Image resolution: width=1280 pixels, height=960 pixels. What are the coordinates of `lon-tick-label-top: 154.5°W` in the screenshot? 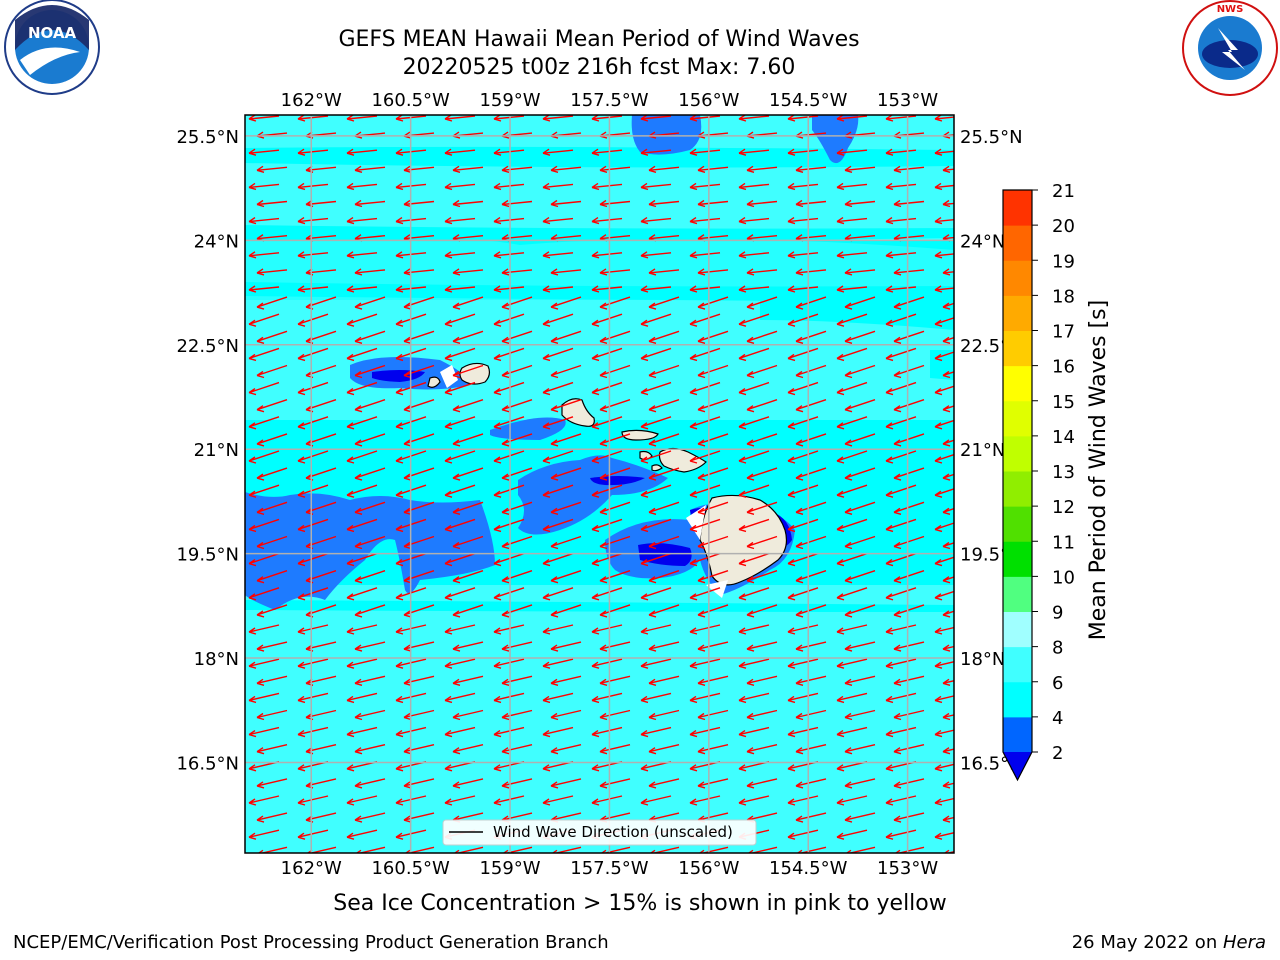 It's located at (808, 100).